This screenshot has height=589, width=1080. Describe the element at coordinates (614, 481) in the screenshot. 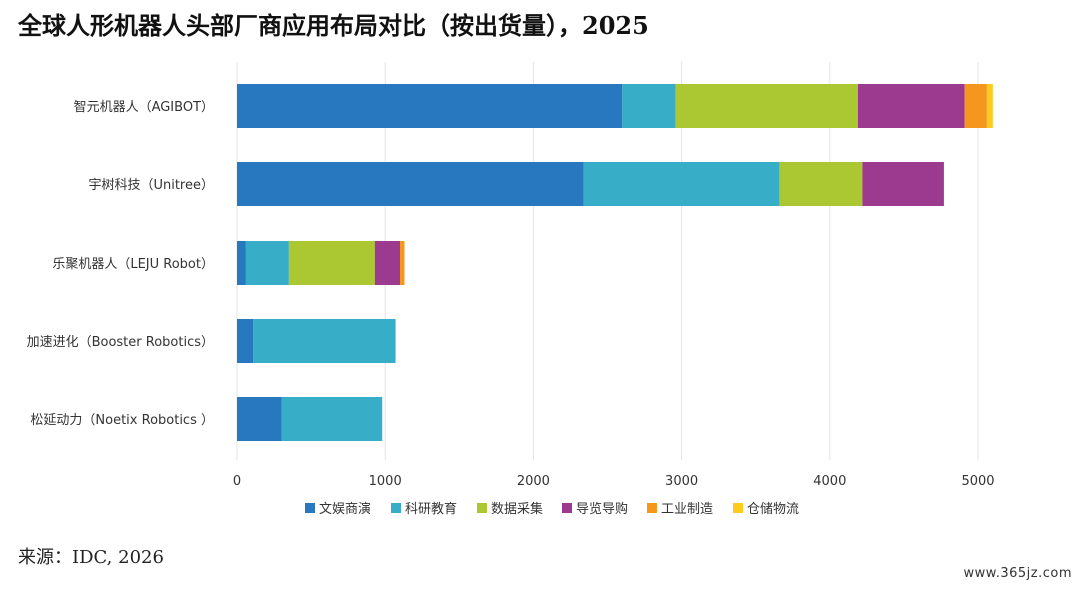

I see `x-axis-ticks: 0 1000 2000 3000 4000 5000` at that location.